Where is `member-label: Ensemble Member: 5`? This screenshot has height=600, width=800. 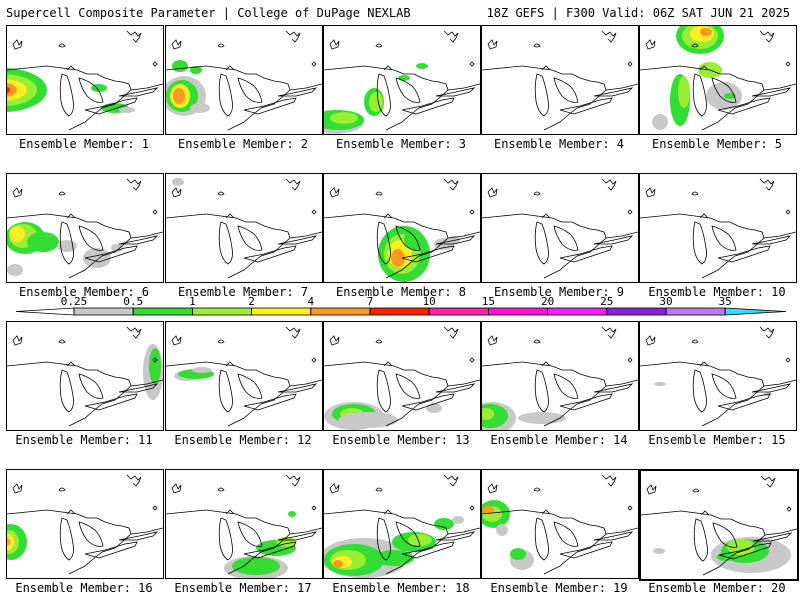 member-label: Ensemble Member: 5 is located at coordinates (717, 144).